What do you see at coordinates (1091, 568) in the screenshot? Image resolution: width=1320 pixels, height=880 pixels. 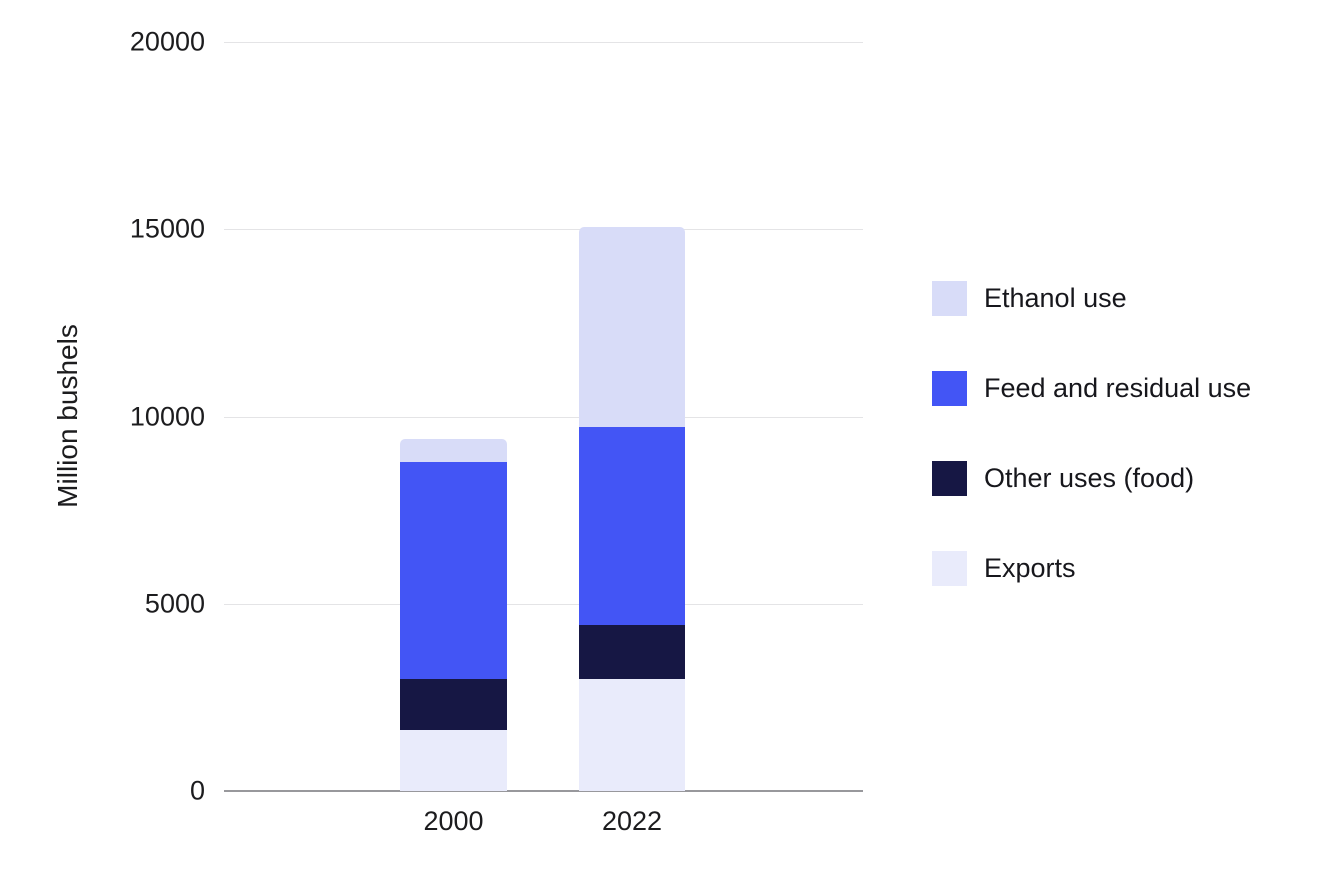 I see `legend-item: Exports` at bounding box center [1091, 568].